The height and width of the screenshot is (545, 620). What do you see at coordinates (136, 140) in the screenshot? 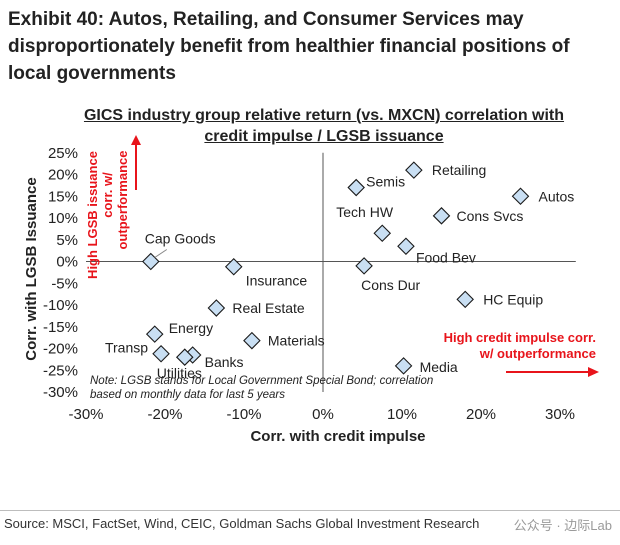
I see `left-annotation-arrowhead` at bounding box center [136, 140].